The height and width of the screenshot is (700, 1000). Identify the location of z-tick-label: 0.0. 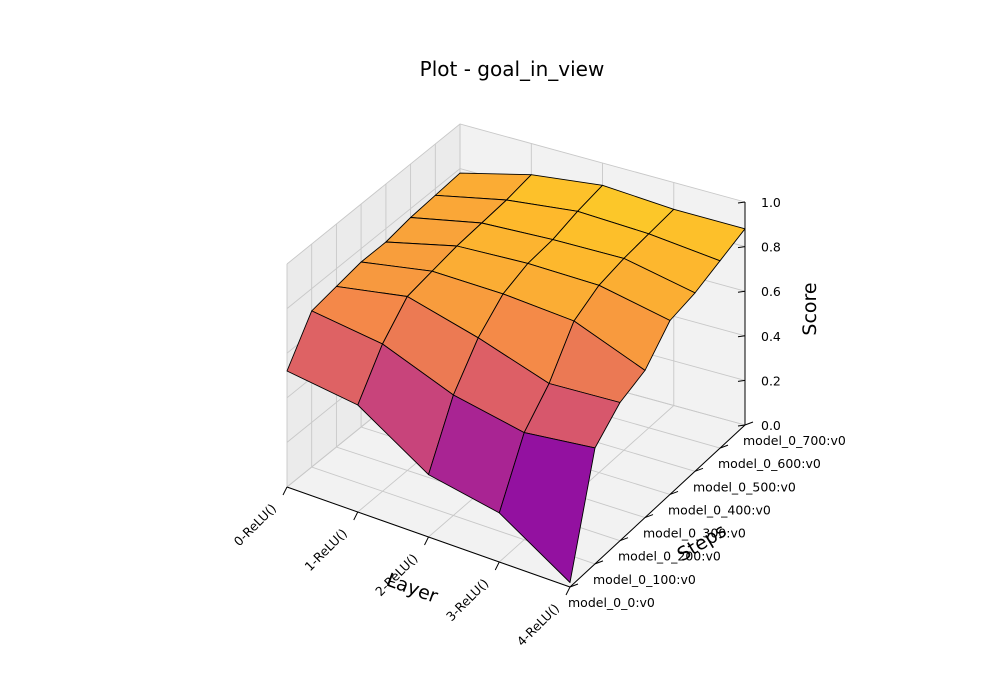
(771, 425).